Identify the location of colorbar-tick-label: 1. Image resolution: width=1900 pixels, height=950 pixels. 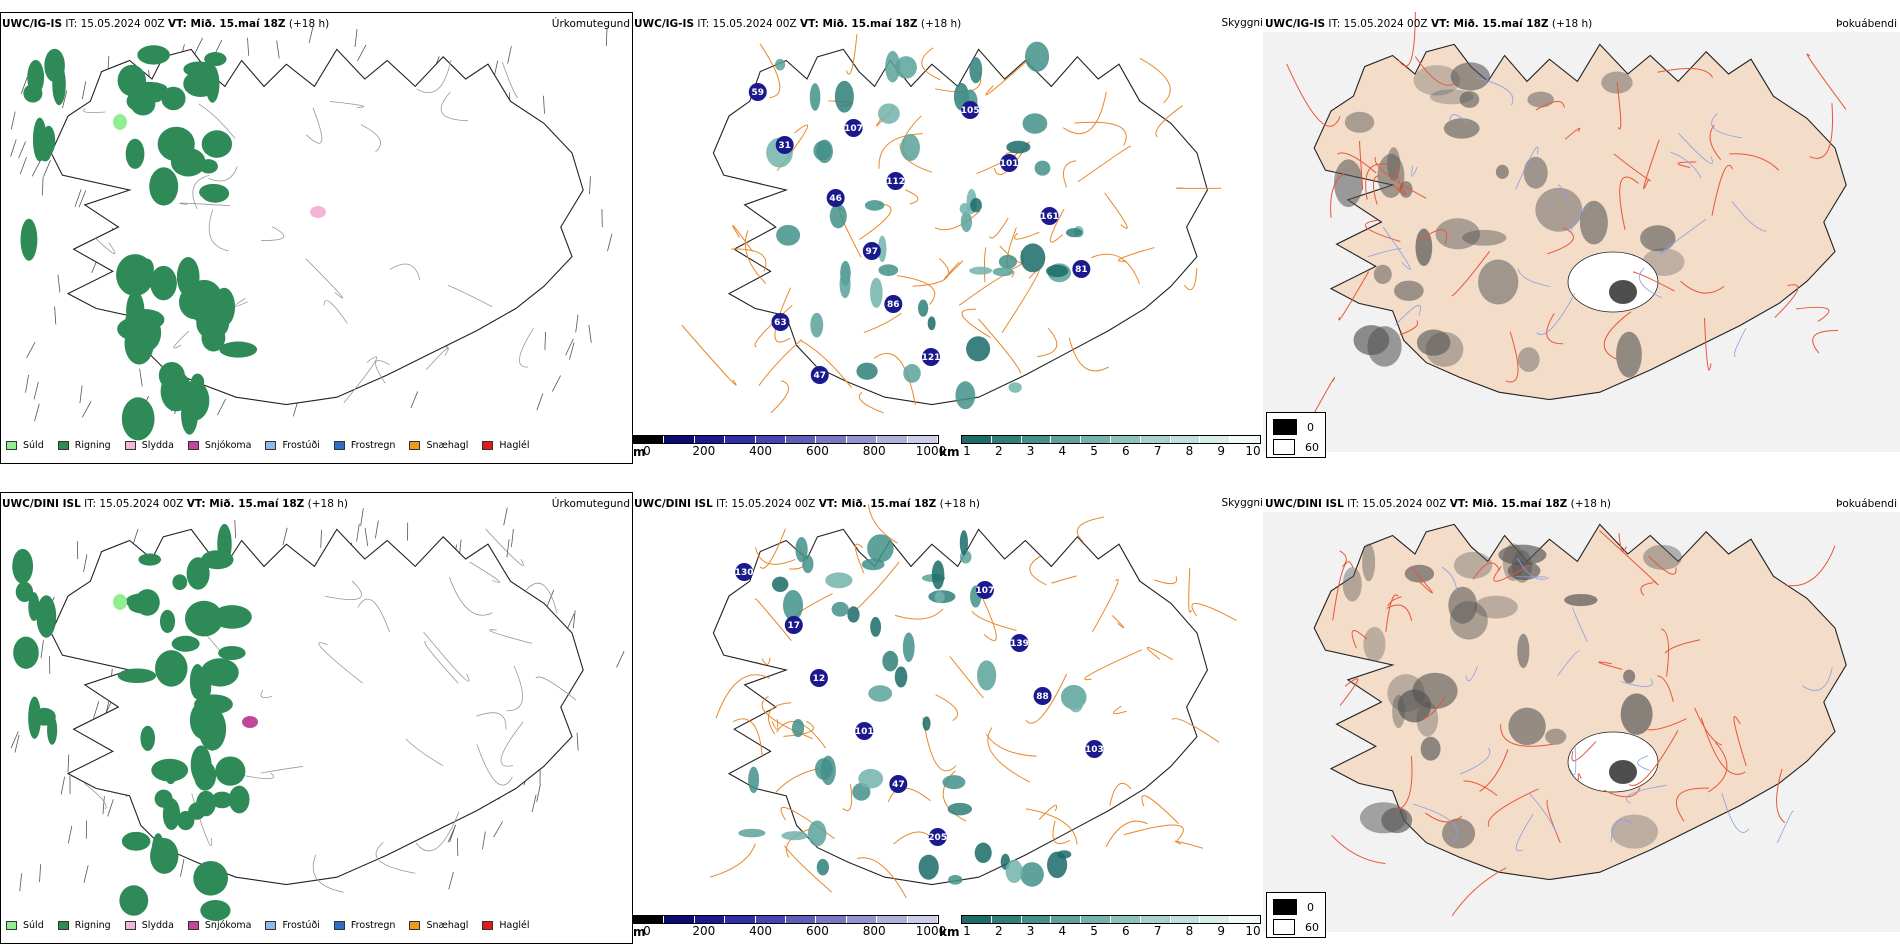
(967, 451).